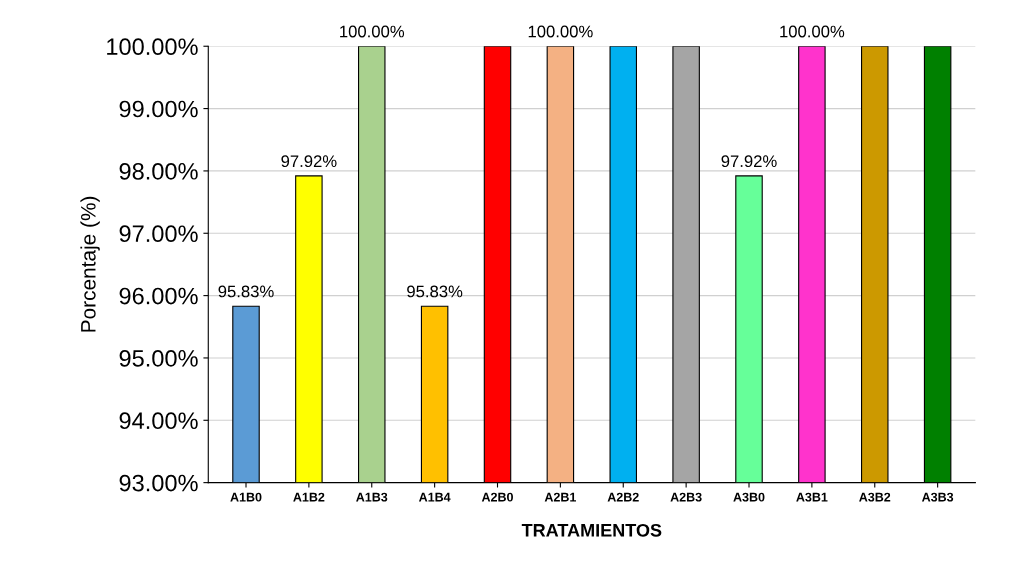 This screenshot has height=578, width=1016. I want to click on y-tick-label: 96.00%, so click(158, 296).